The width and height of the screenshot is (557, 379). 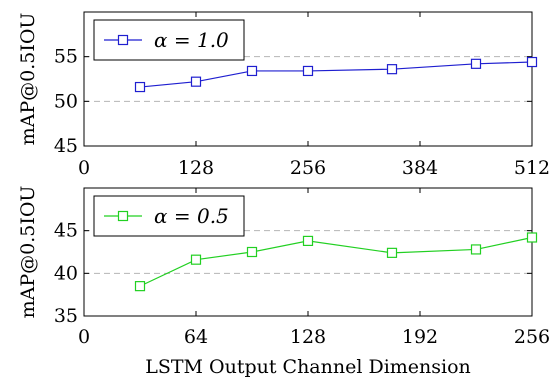 I want to click on legend-label: α = 1.0, so click(x=191, y=40).